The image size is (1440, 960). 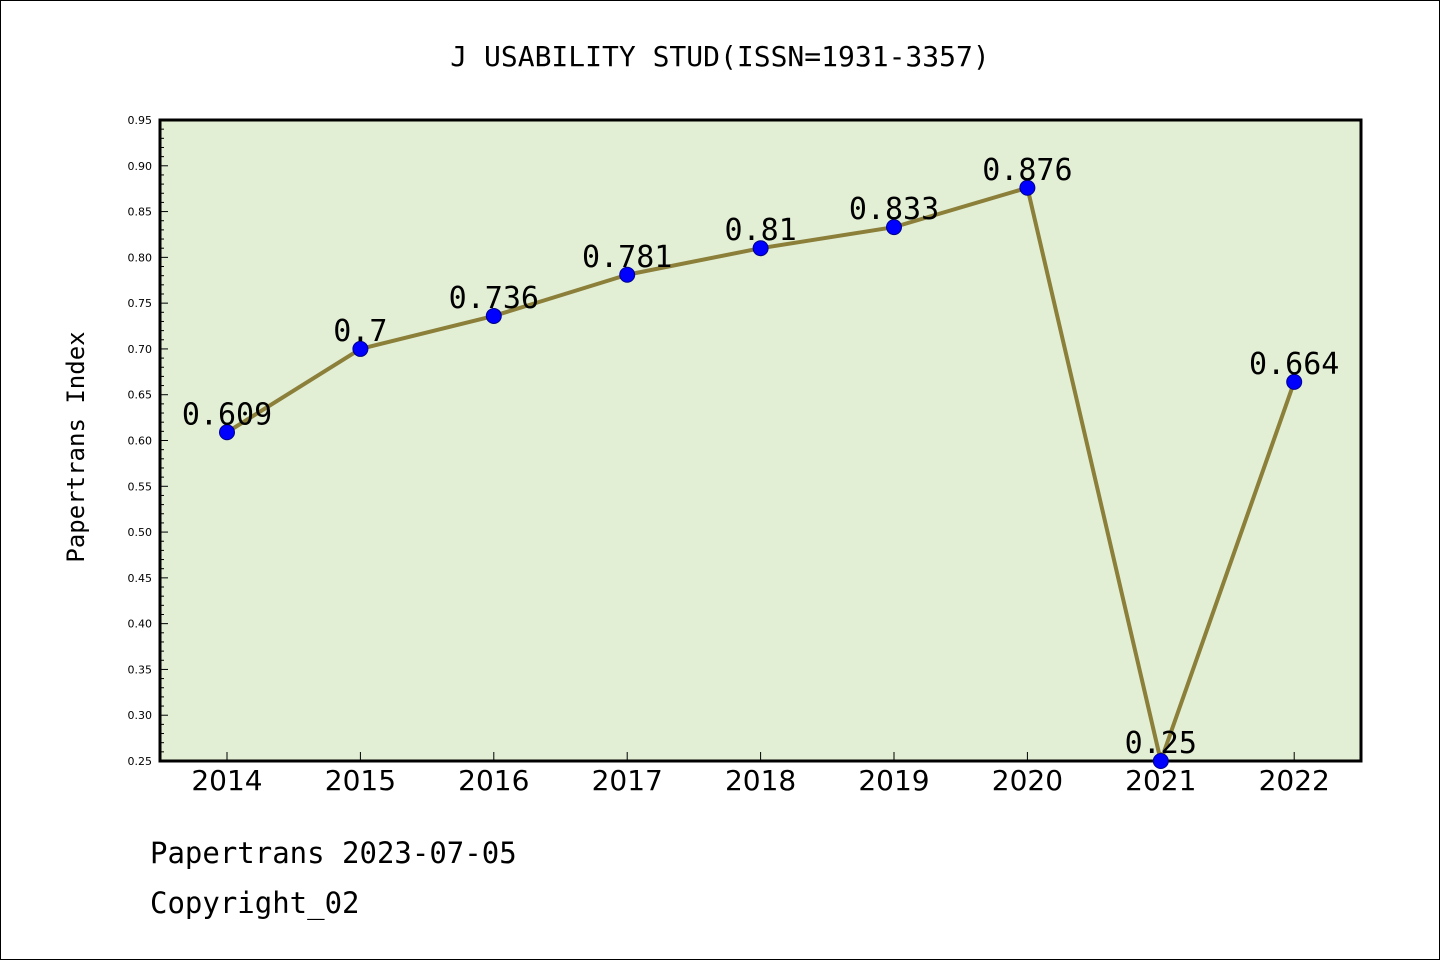 I want to click on y-tick-label: 0.40, so click(x=140, y=624).